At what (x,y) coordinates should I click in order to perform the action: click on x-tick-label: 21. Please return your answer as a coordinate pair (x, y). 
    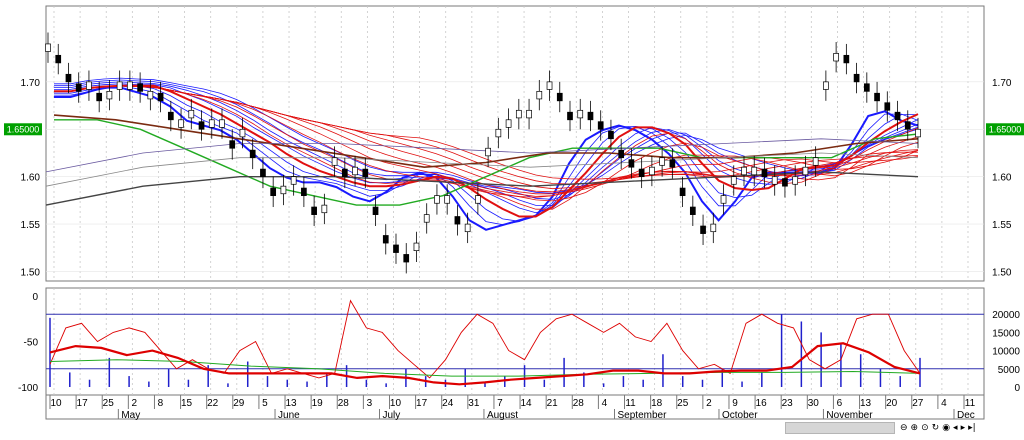
    Looking at the image, I should click on (553, 403).